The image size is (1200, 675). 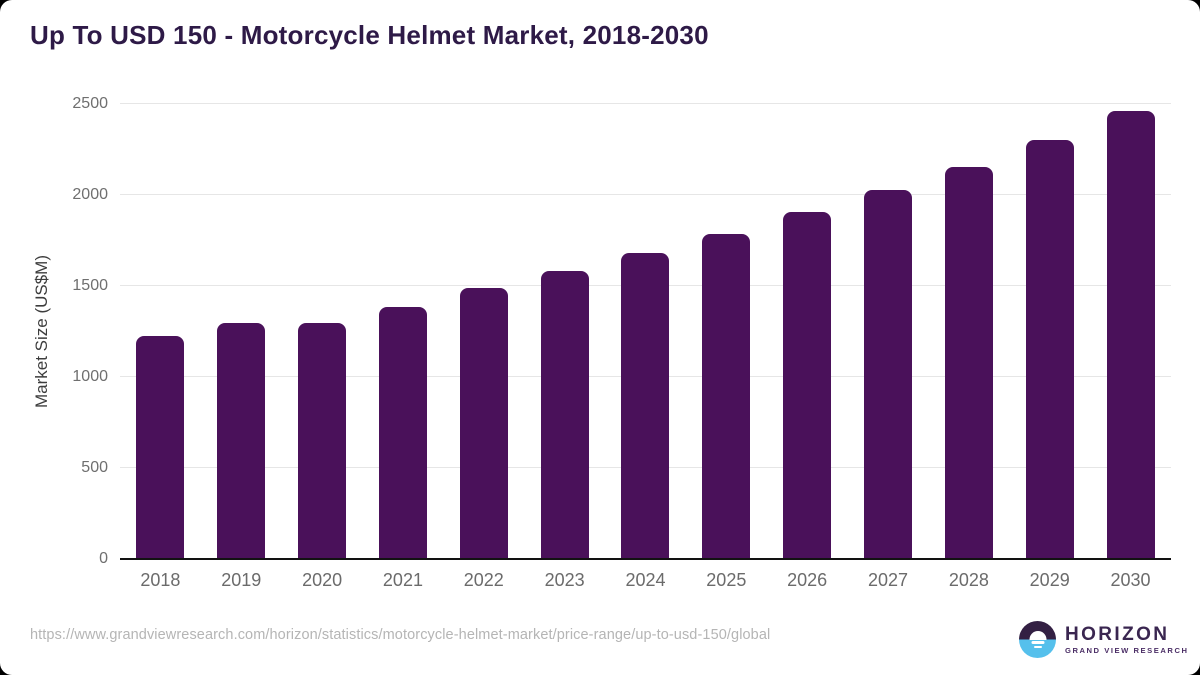 I want to click on bar-slot-2025, so click(x=726, y=331).